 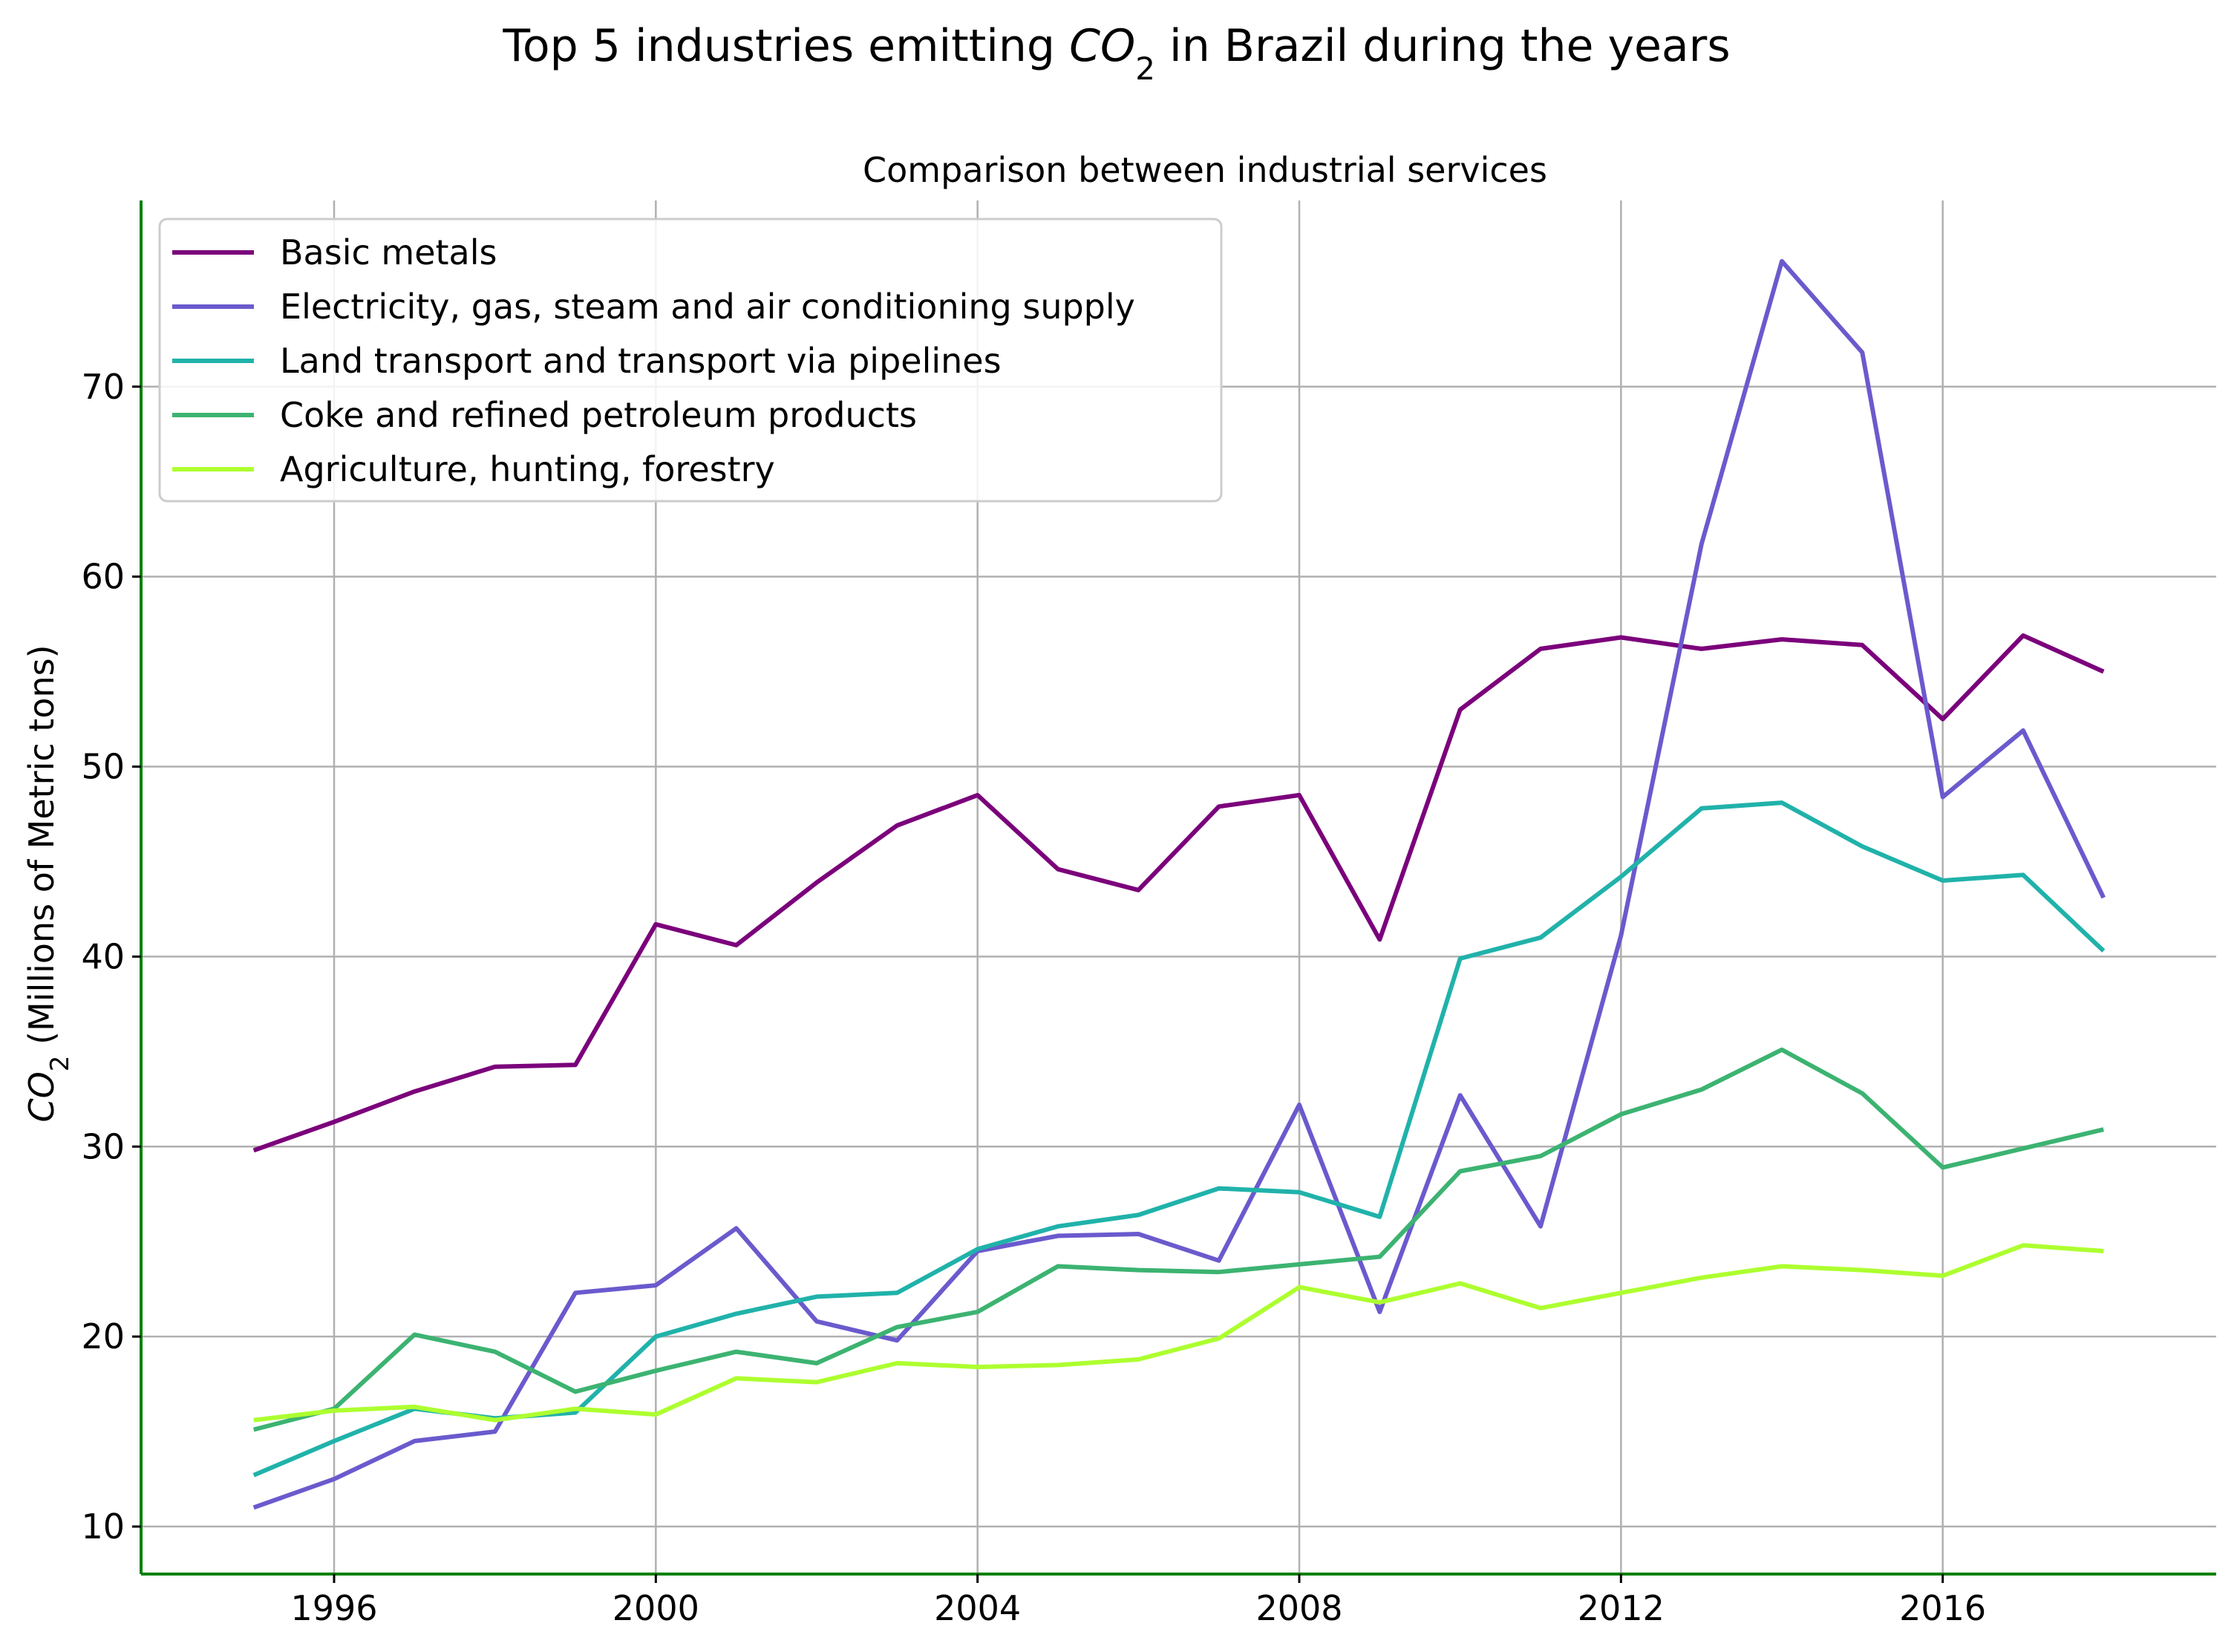 I want to click on y-tick-label: 50, so click(x=103, y=767).